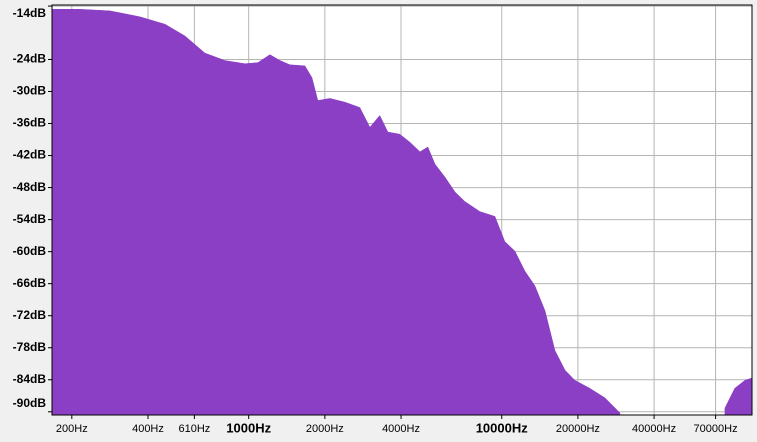 This screenshot has width=757, height=442. Describe the element at coordinates (30, 155) in the screenshot. I see `y-tick-label: -42dB` at that location.